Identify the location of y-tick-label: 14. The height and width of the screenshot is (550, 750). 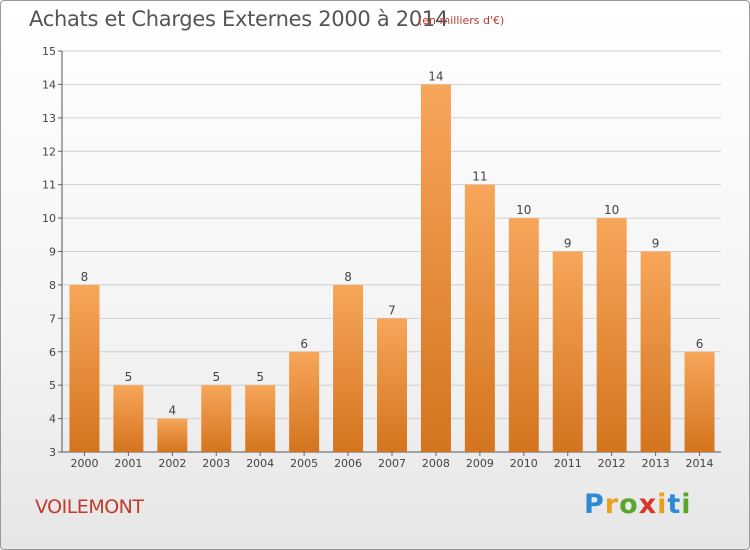
(49, 84).